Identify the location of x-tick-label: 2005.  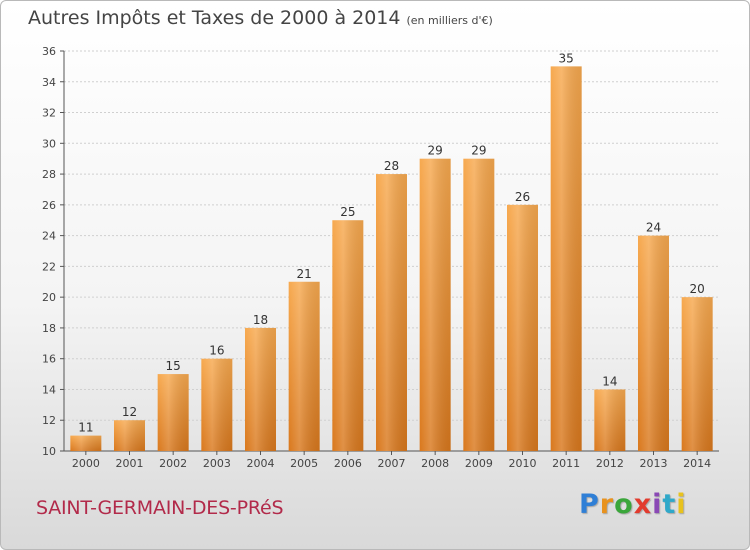
(304, 463).